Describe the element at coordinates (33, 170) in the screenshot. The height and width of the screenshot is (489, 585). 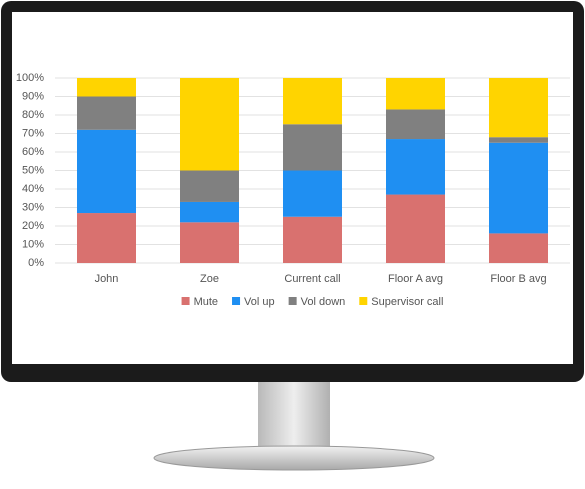
I see `y-tick-label: 50%` at that location.